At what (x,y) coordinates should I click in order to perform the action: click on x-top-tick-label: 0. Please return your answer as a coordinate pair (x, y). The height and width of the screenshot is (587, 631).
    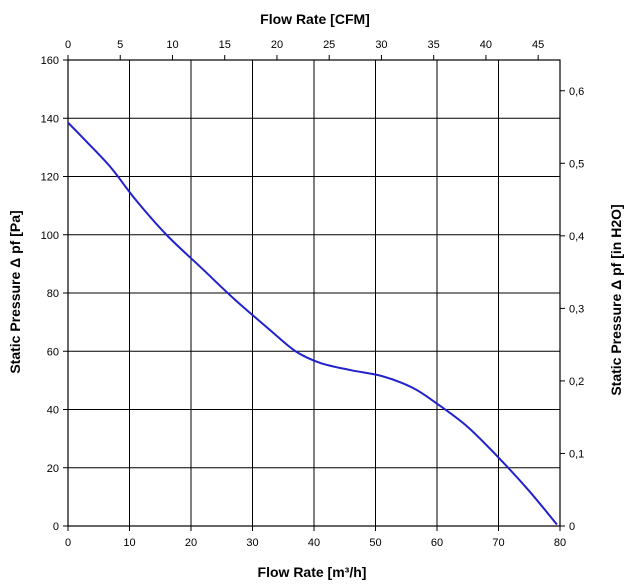
    Looking at the image, I should click on (68, 45).